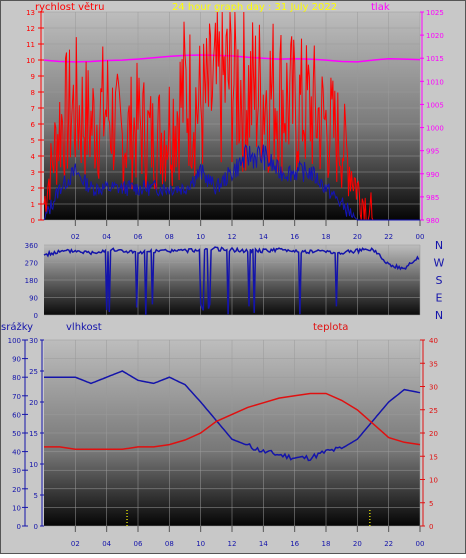  What do you see at coordinates (432, 152) in the screenshot?
I see `pressure-tick-label: 995` at bounding box center [432, 152].